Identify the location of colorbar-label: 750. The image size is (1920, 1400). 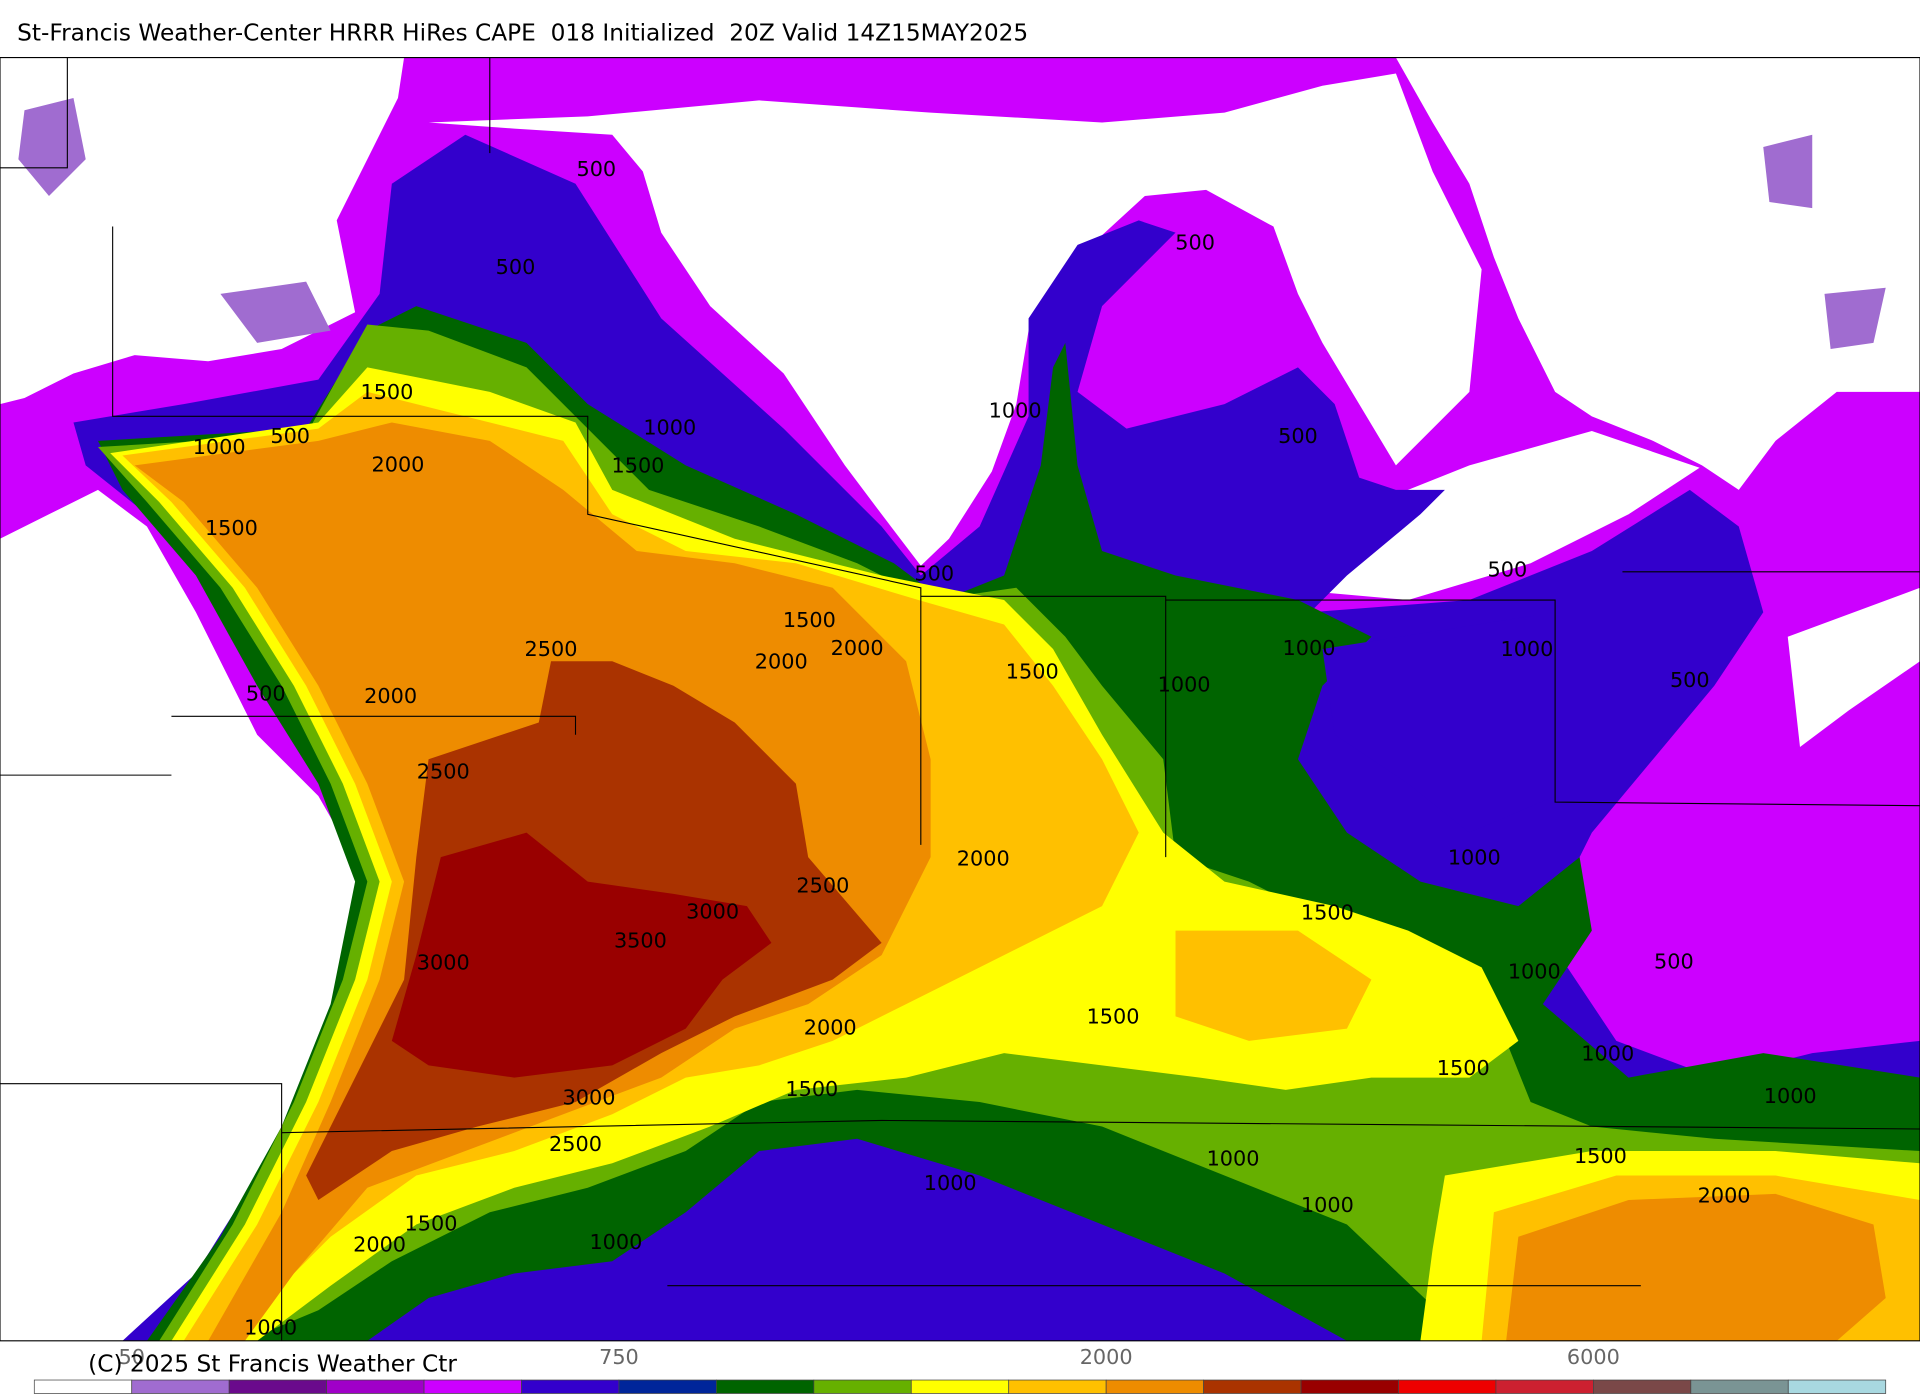
(619, 1357).